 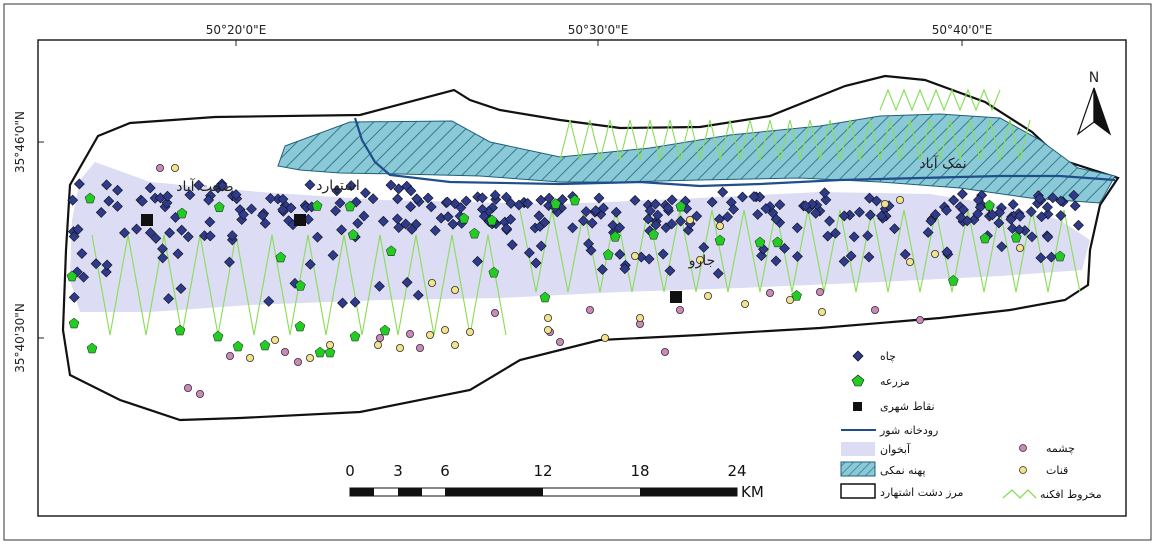 I want to click on legend-qanat: قنات, so click(x=1057, y=470).